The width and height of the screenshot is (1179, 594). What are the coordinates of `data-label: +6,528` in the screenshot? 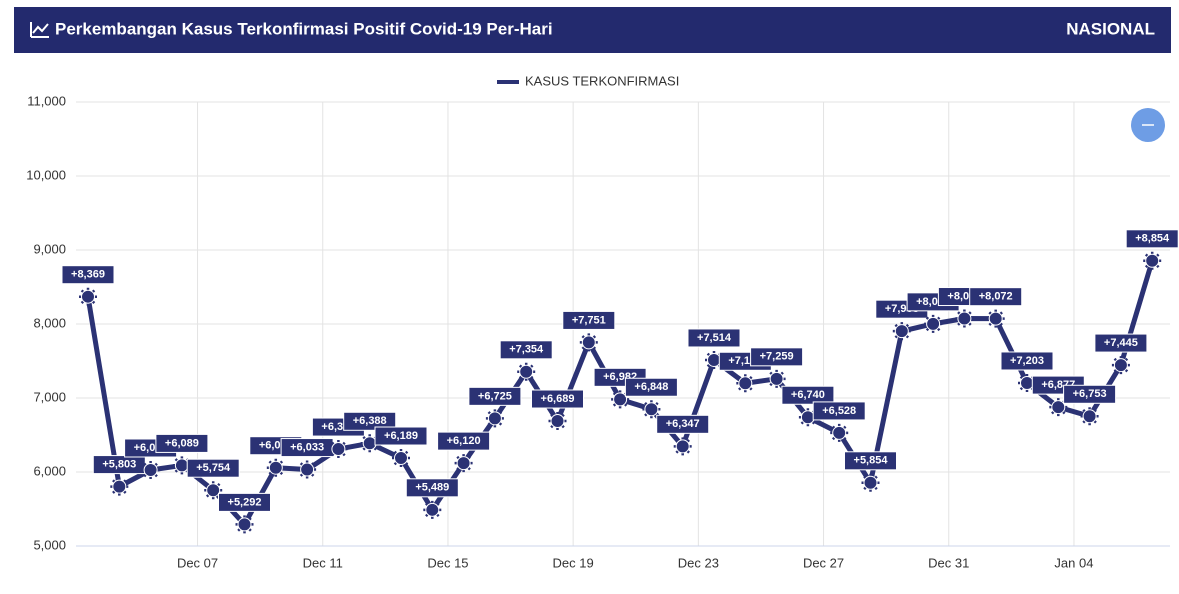 It's located at (839, 411).